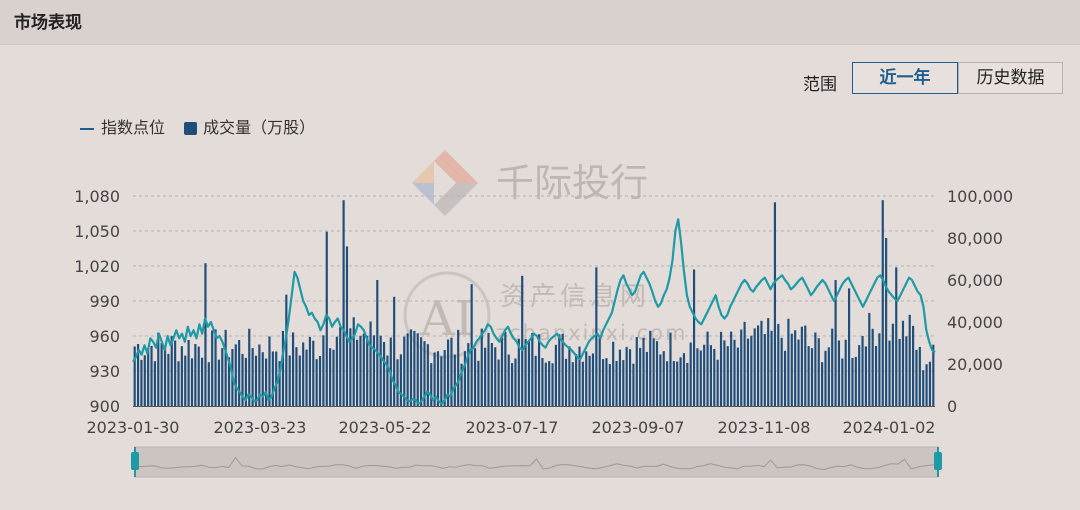 The image size is (1080, 510). What do you see at coordinates (889, 427) in the screenshot?
I see `x-tick-label: 2024-01-02` at bounding box center [889, 427].